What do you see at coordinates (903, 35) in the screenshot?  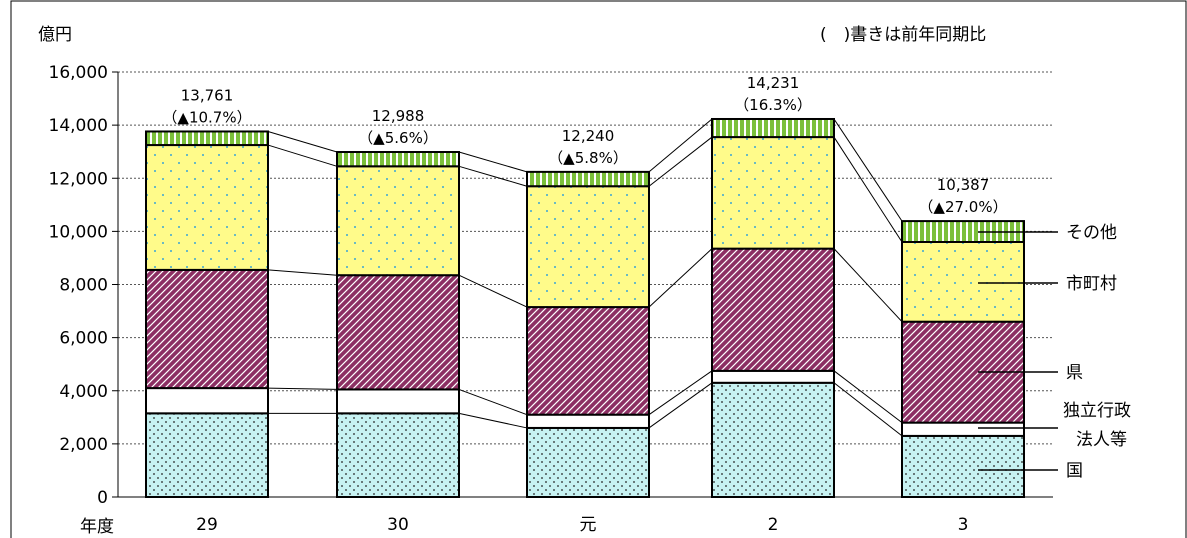 I see `chart-note: ( )書きは前年同期比` at bounding box center [903, 35].